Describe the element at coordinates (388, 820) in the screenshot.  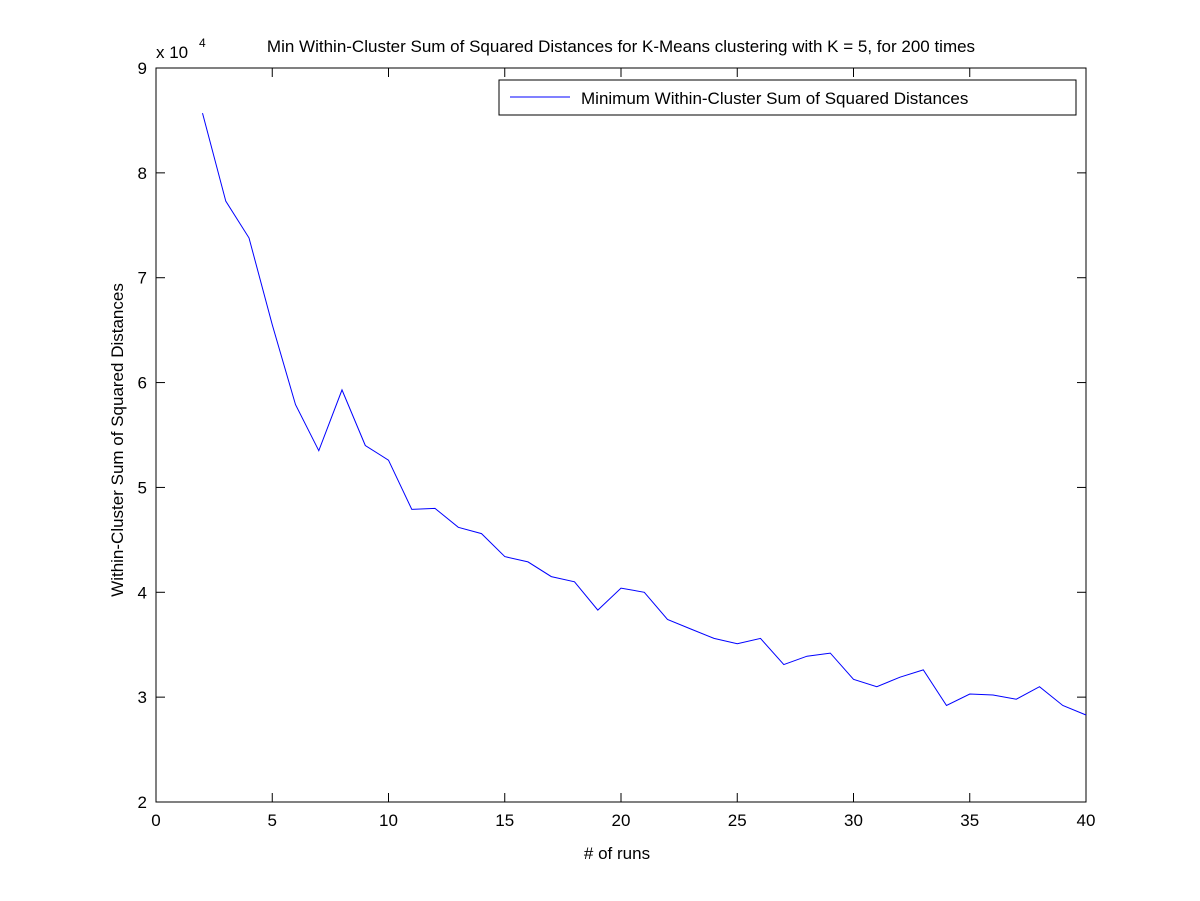
I see `x-tick-label: 10` at that location.